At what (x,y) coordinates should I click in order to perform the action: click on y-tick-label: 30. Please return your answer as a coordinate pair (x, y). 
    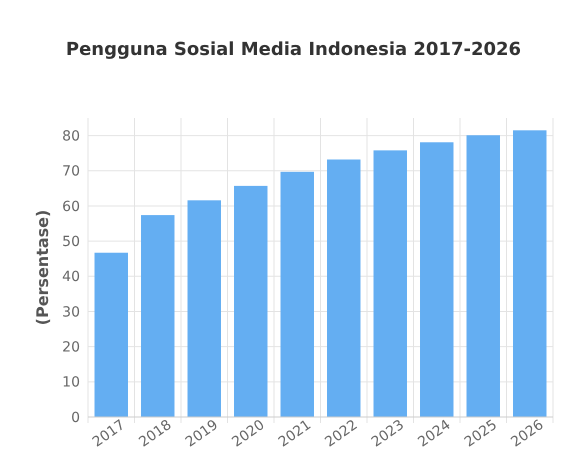
    Looking at the image, I should click on (71, 312).